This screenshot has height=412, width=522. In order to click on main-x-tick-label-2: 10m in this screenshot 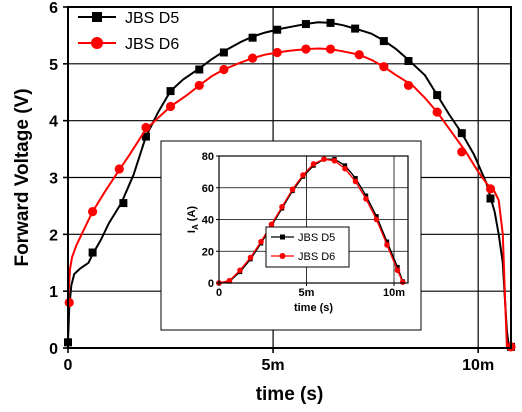, I will do `click(478, 365)`.